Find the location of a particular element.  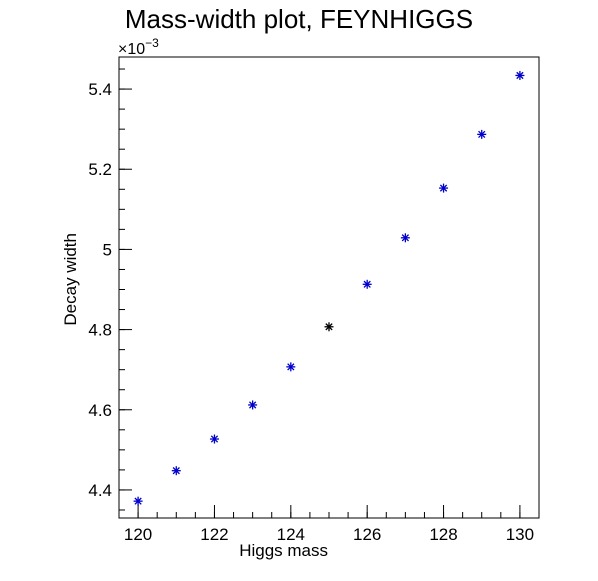

chart-title: Mass-width plot, FEYNHIGGS is located at coordinates (299, 19).